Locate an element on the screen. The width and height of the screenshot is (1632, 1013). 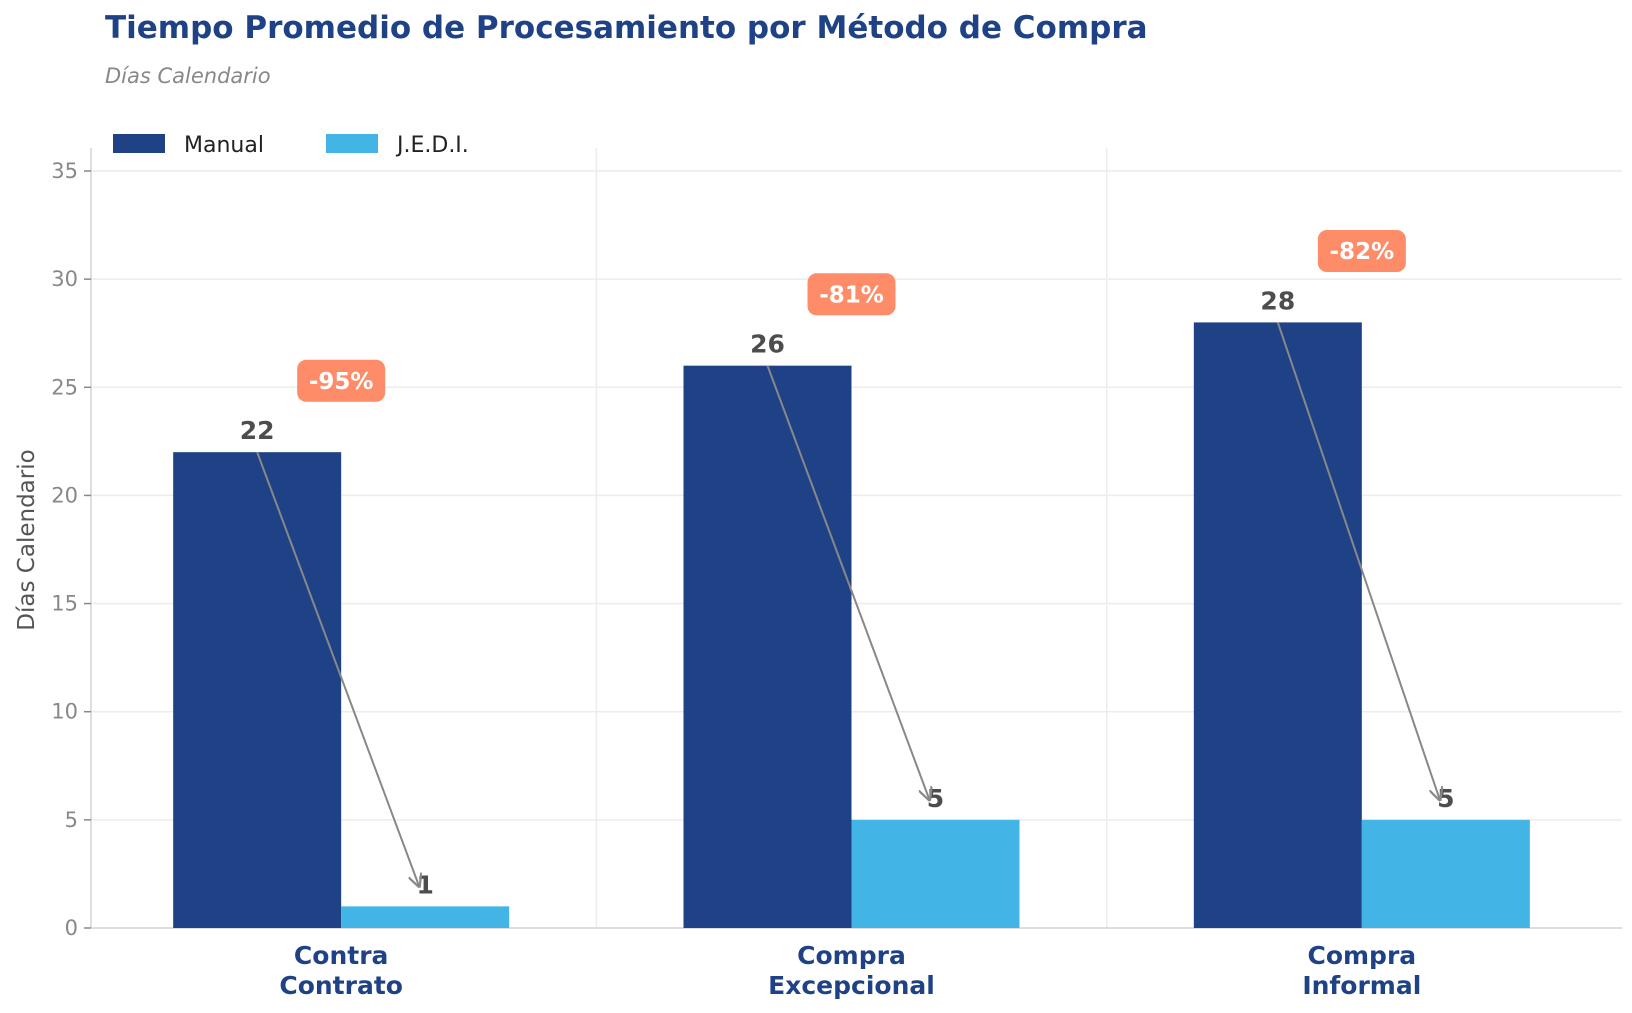
y-tick-label: 20 is located at coordinates (64, 495).